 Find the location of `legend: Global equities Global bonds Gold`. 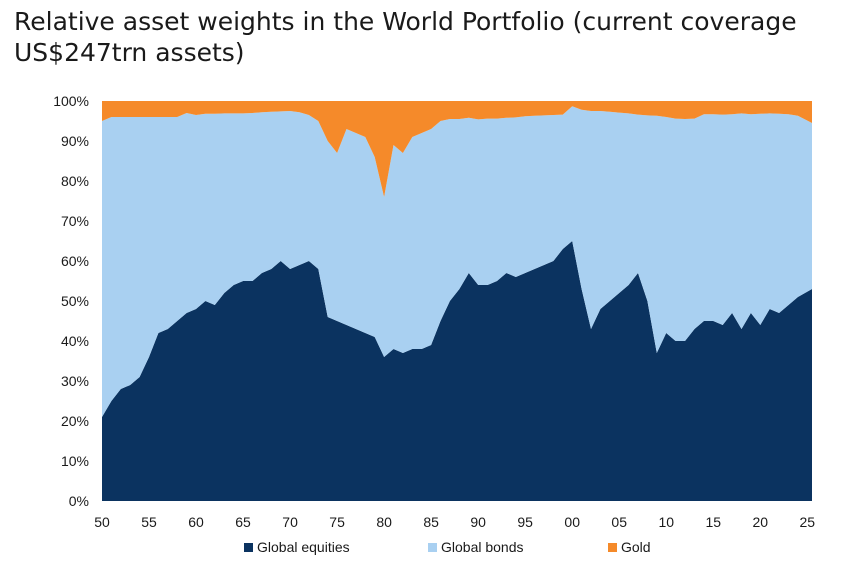

legend: Global equities Global bonds Gold is located at coordinates (447, 547).